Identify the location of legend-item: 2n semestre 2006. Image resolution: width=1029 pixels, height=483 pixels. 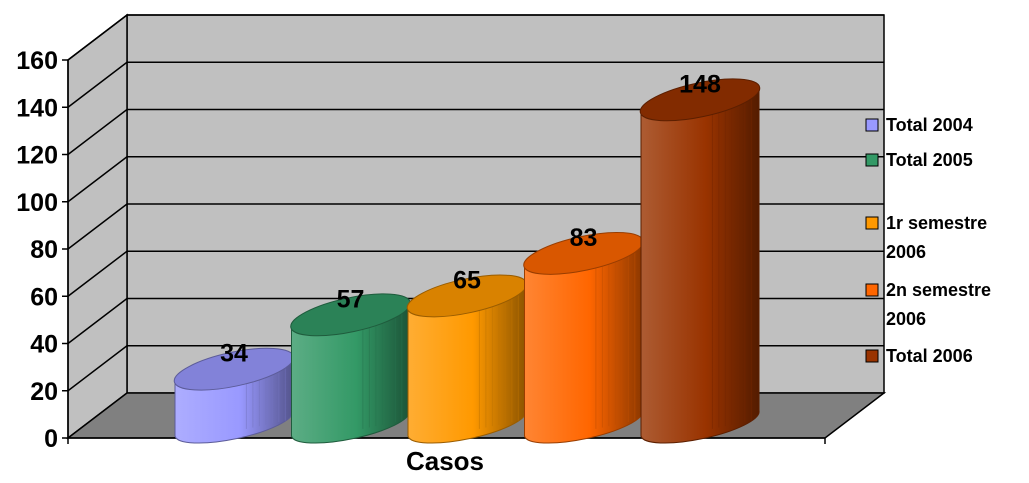
(928, 304).